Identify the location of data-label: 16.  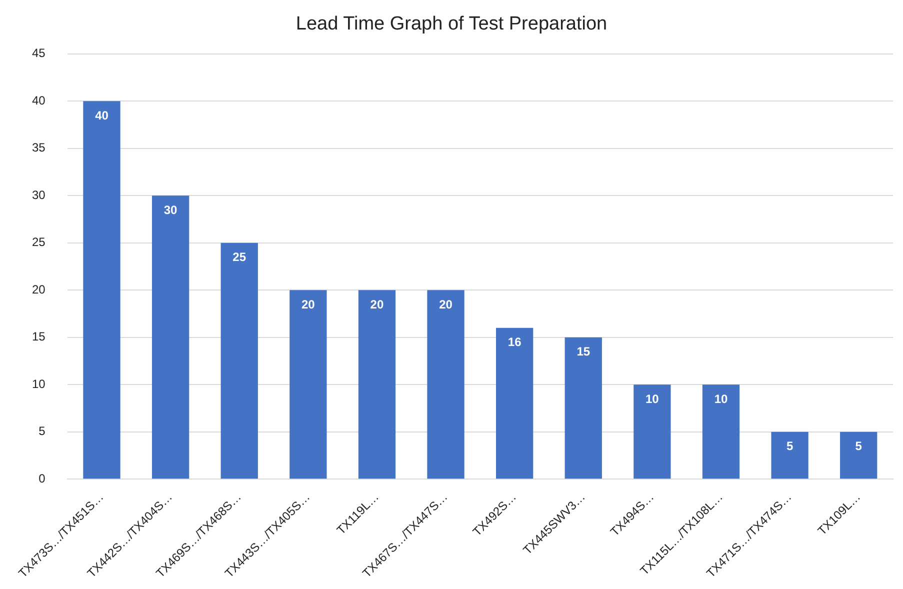
(515, 342).